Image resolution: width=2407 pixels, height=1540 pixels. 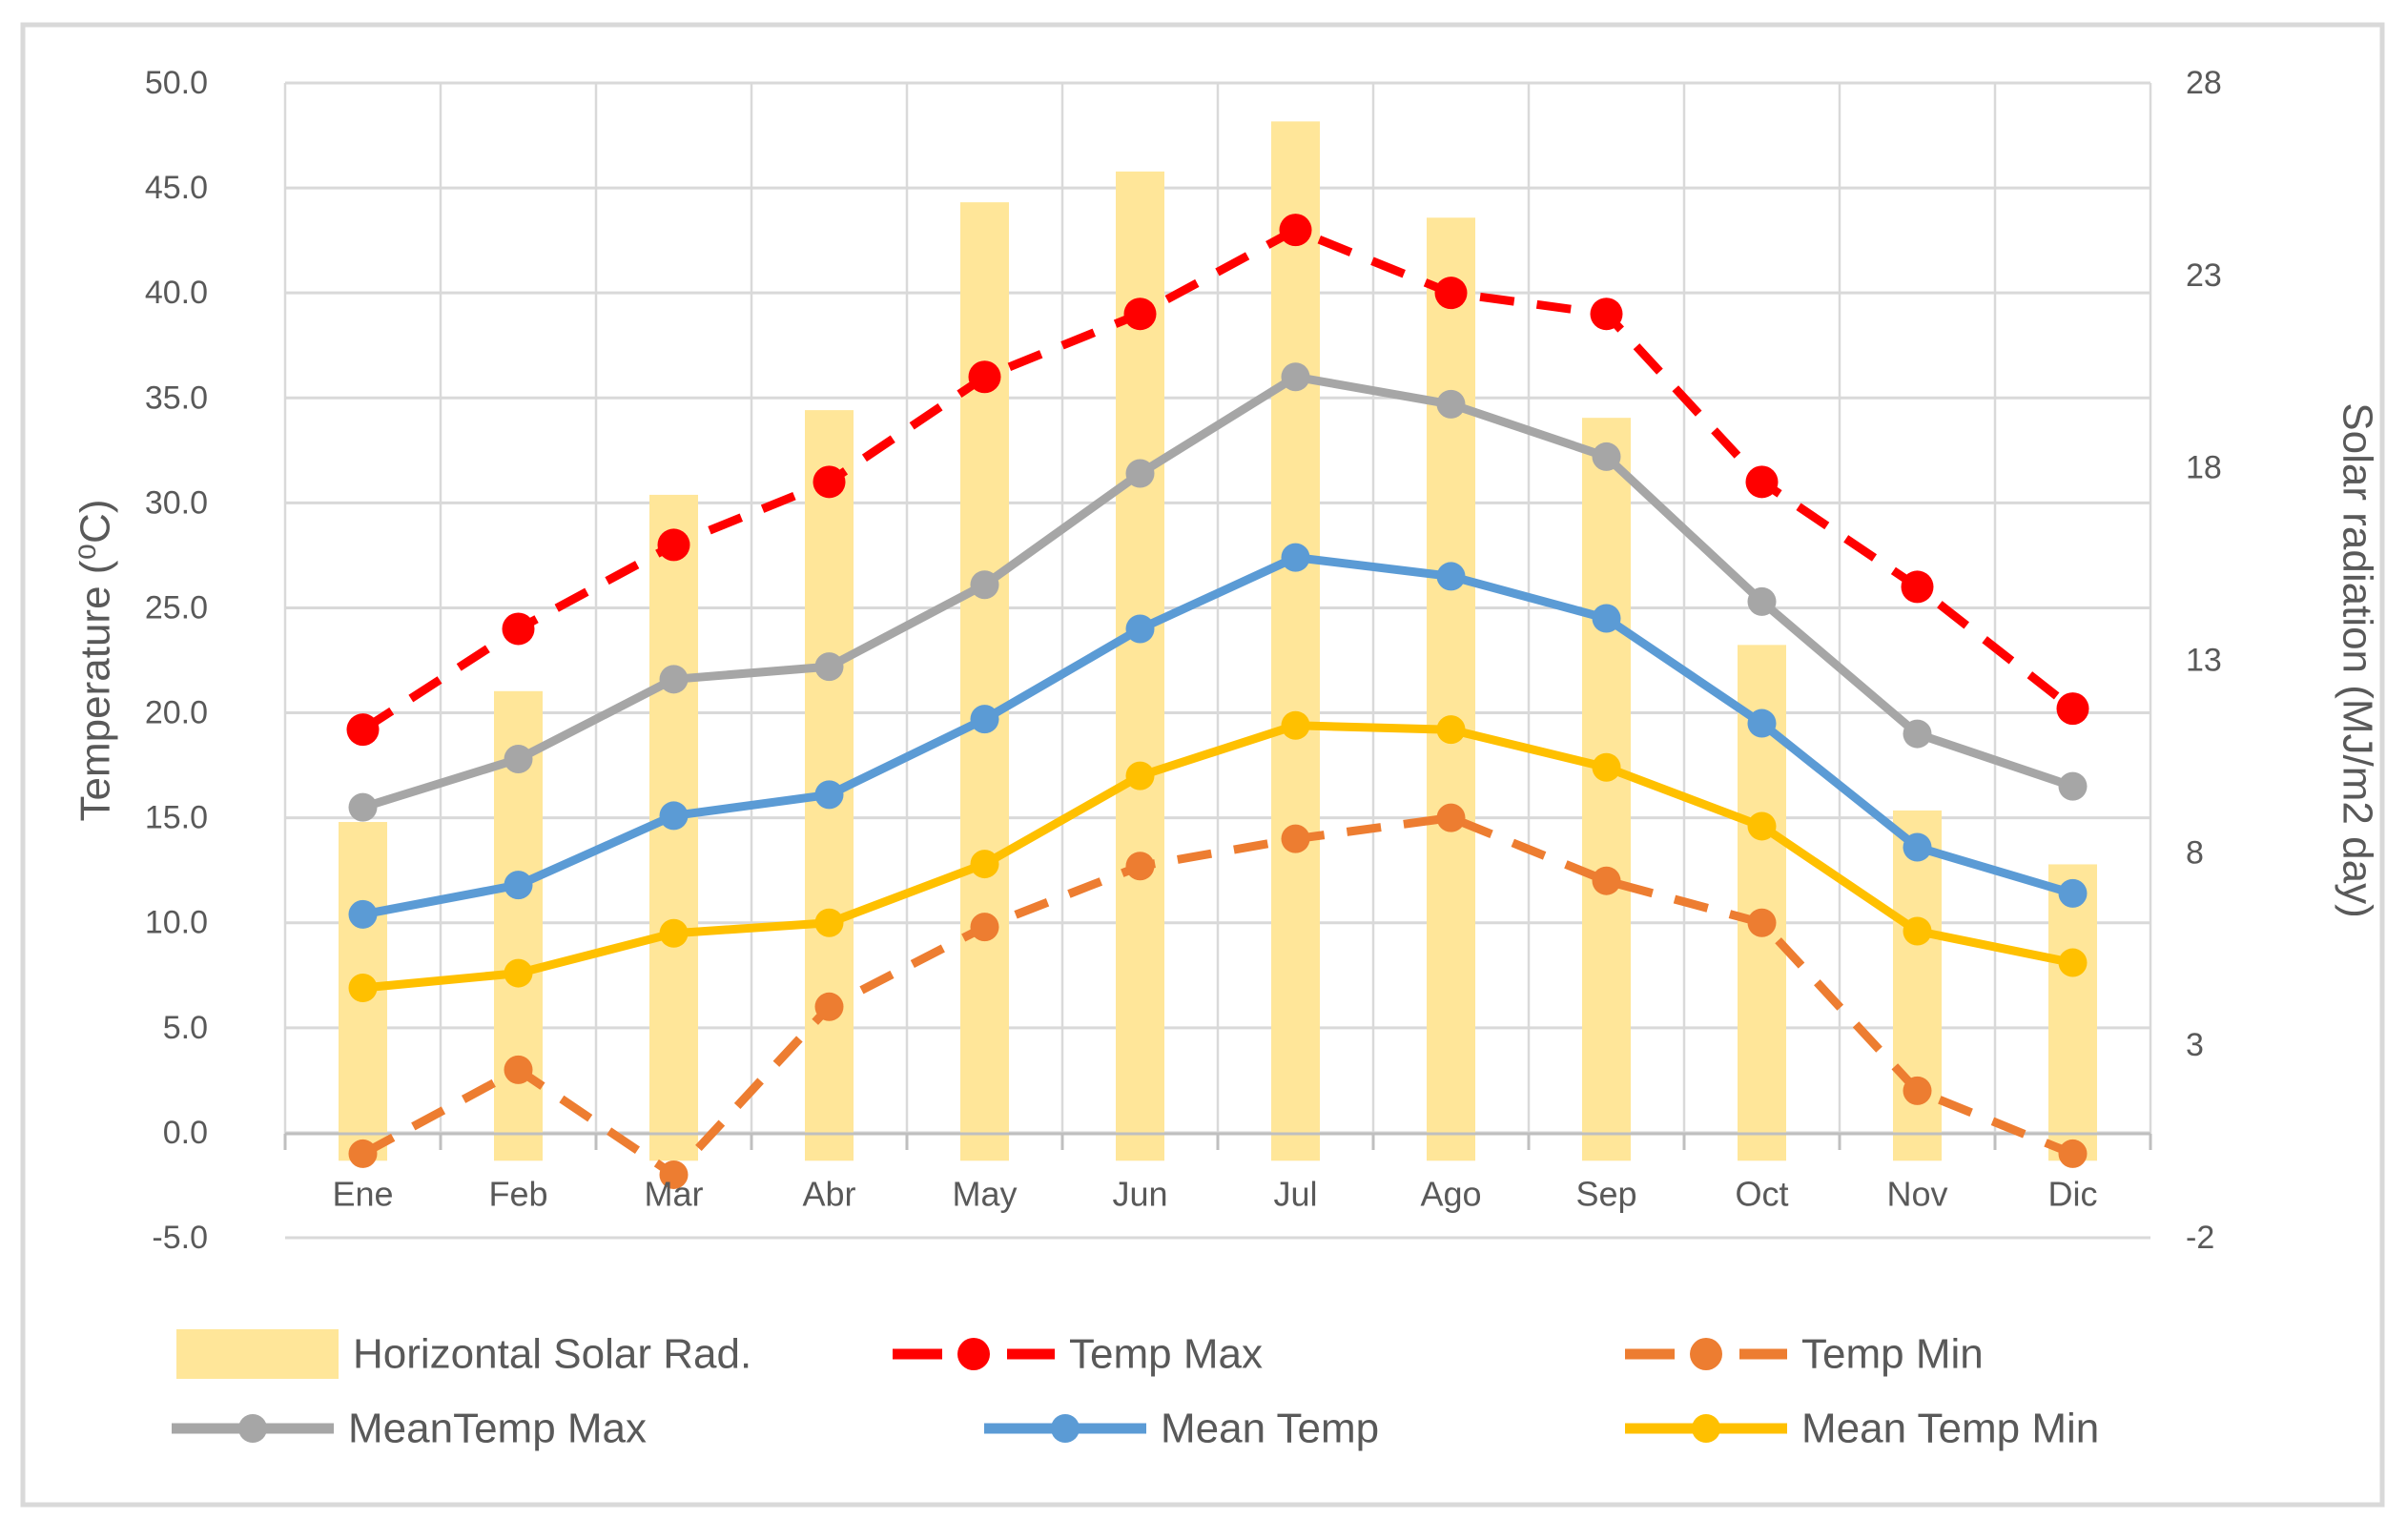 I want to click on legend-item-horizontal-solar-rad-, so click(x=257, y=1354).